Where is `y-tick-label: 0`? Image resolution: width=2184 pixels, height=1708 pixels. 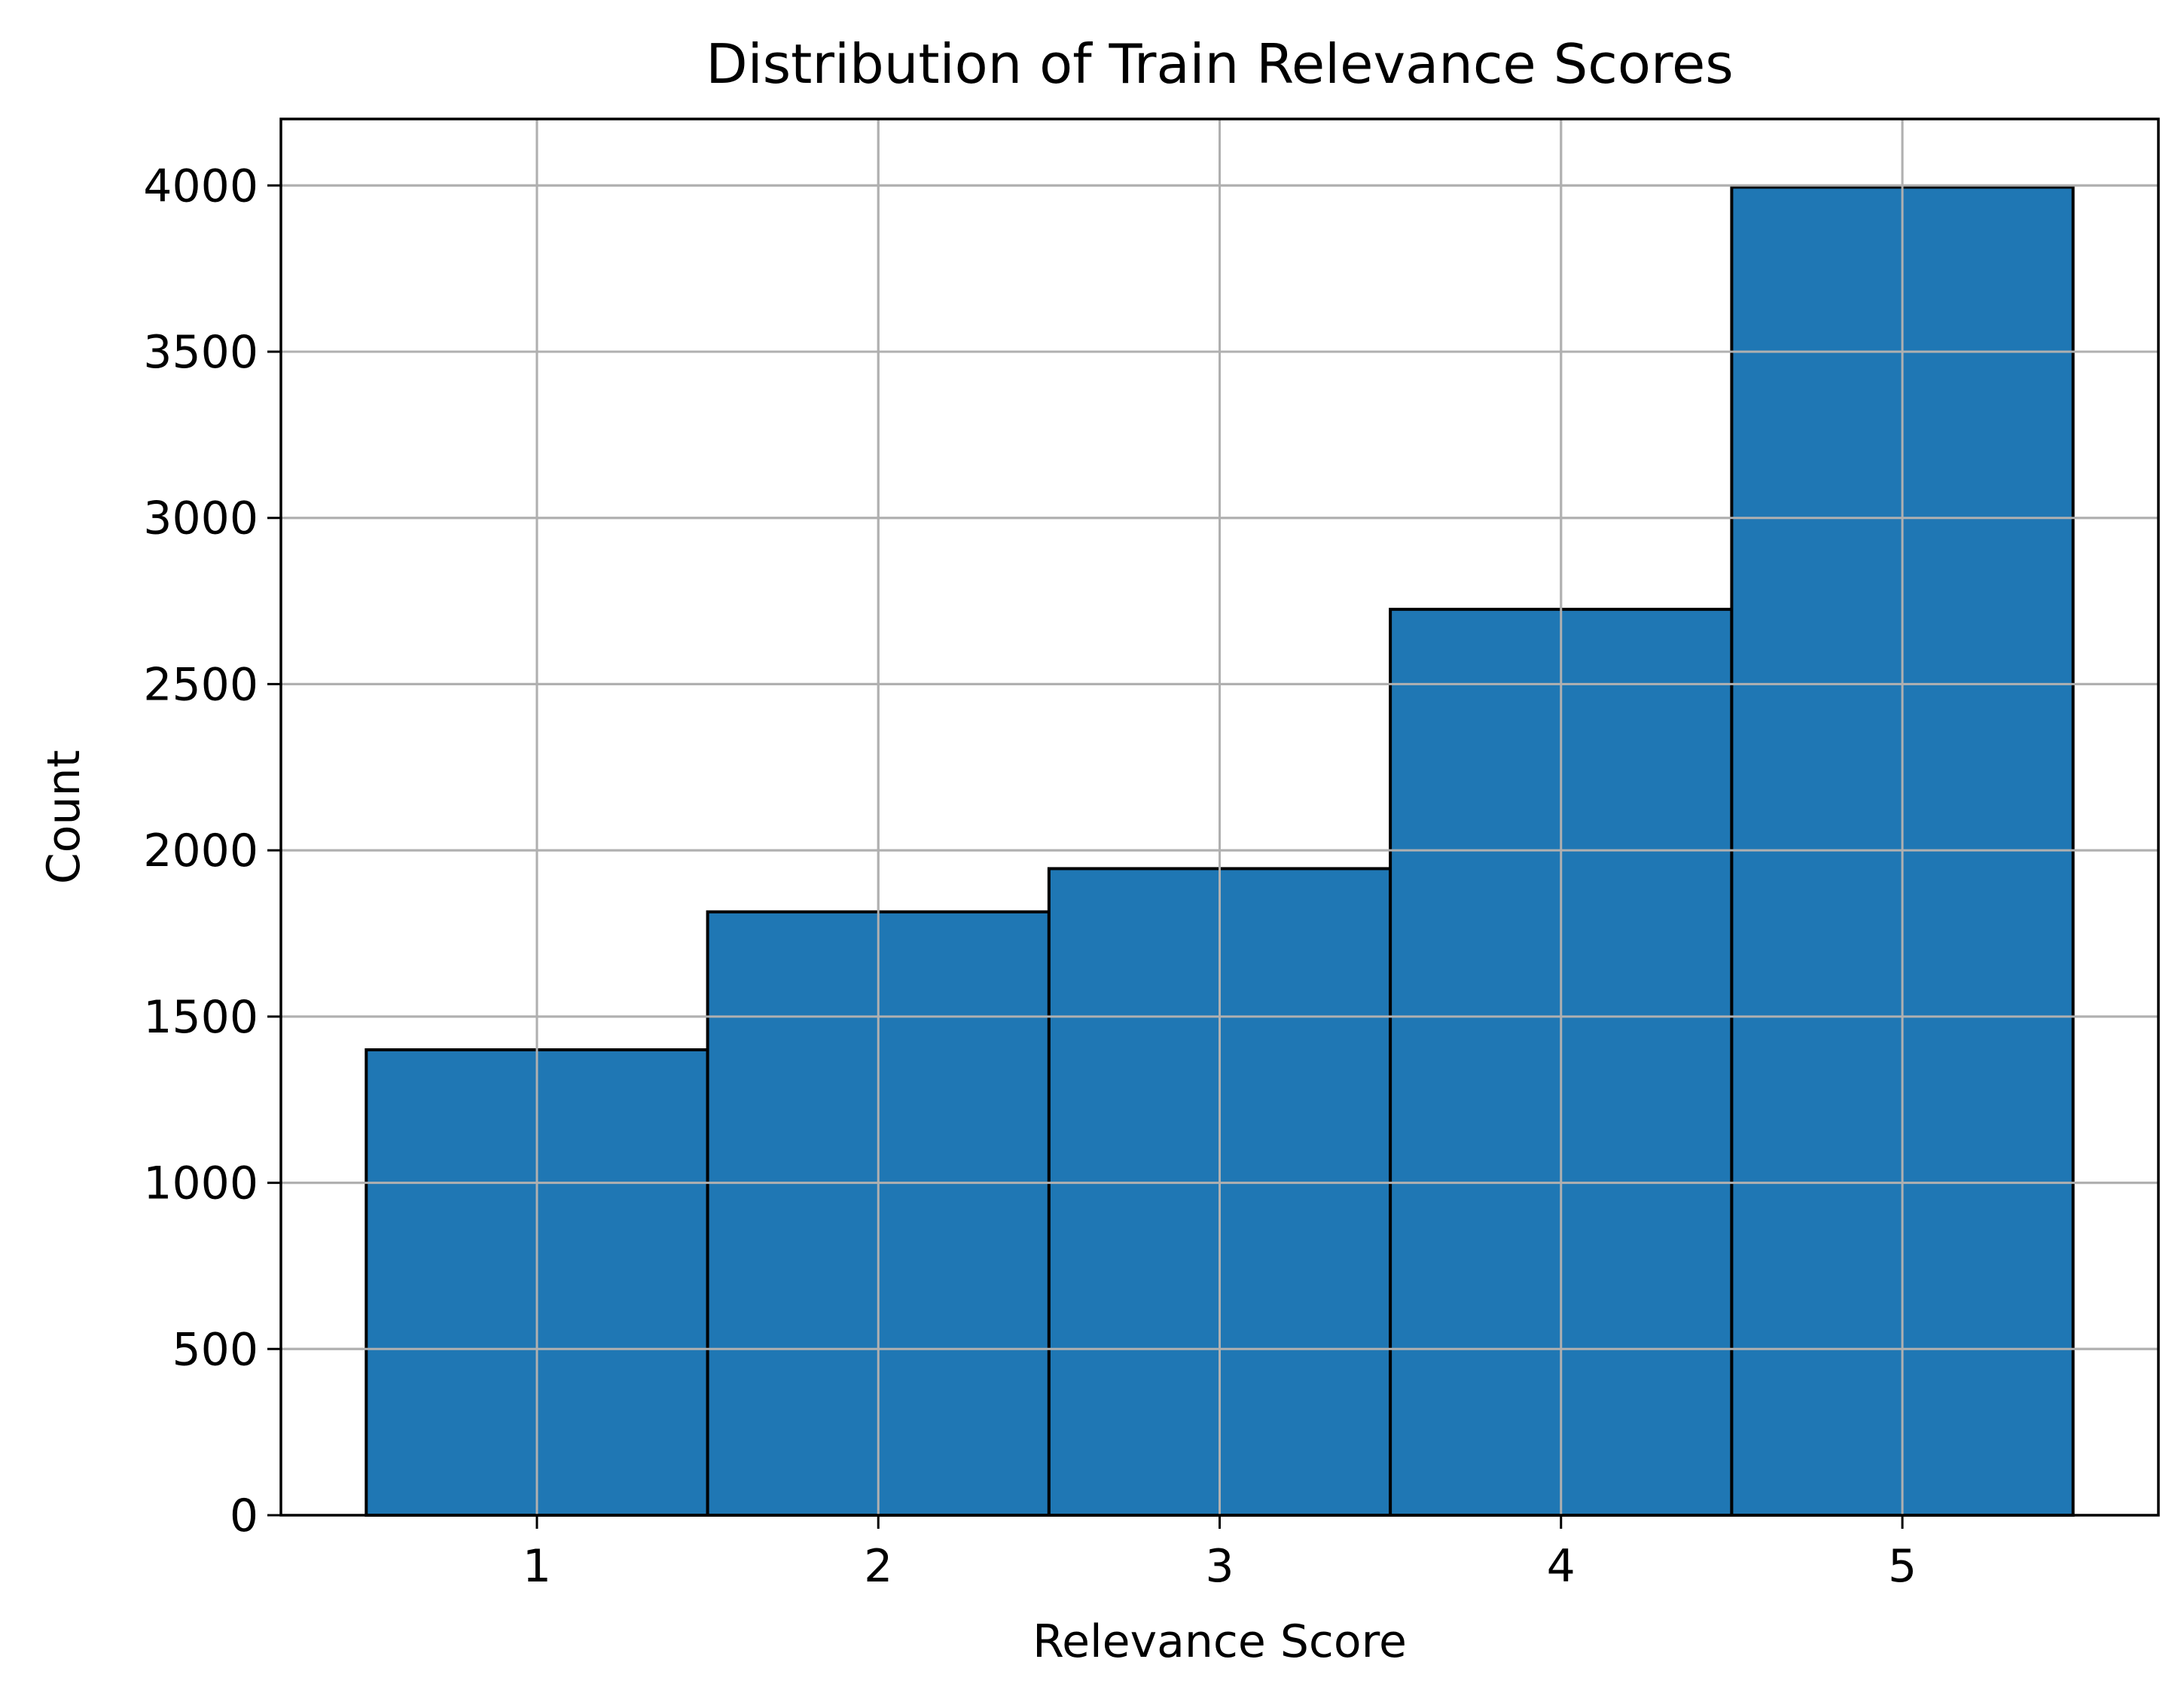
y-tick-label: 0 is located at coordinates (244, 1516).